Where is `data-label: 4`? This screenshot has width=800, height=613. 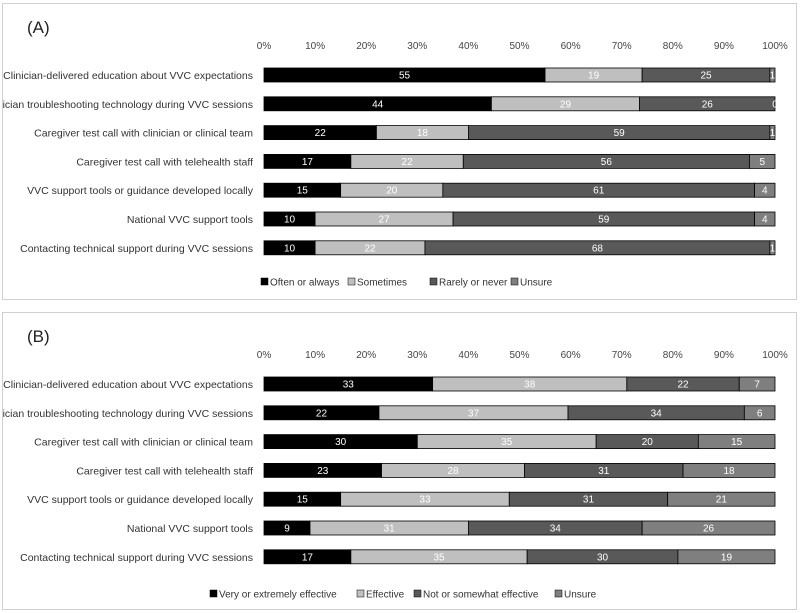 data-label: 4 is located at coordinates (765, 220).